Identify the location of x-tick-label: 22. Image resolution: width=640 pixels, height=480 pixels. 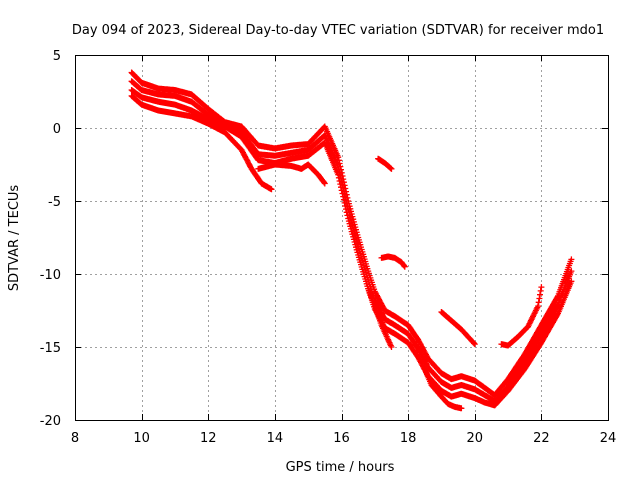
(541, 438).